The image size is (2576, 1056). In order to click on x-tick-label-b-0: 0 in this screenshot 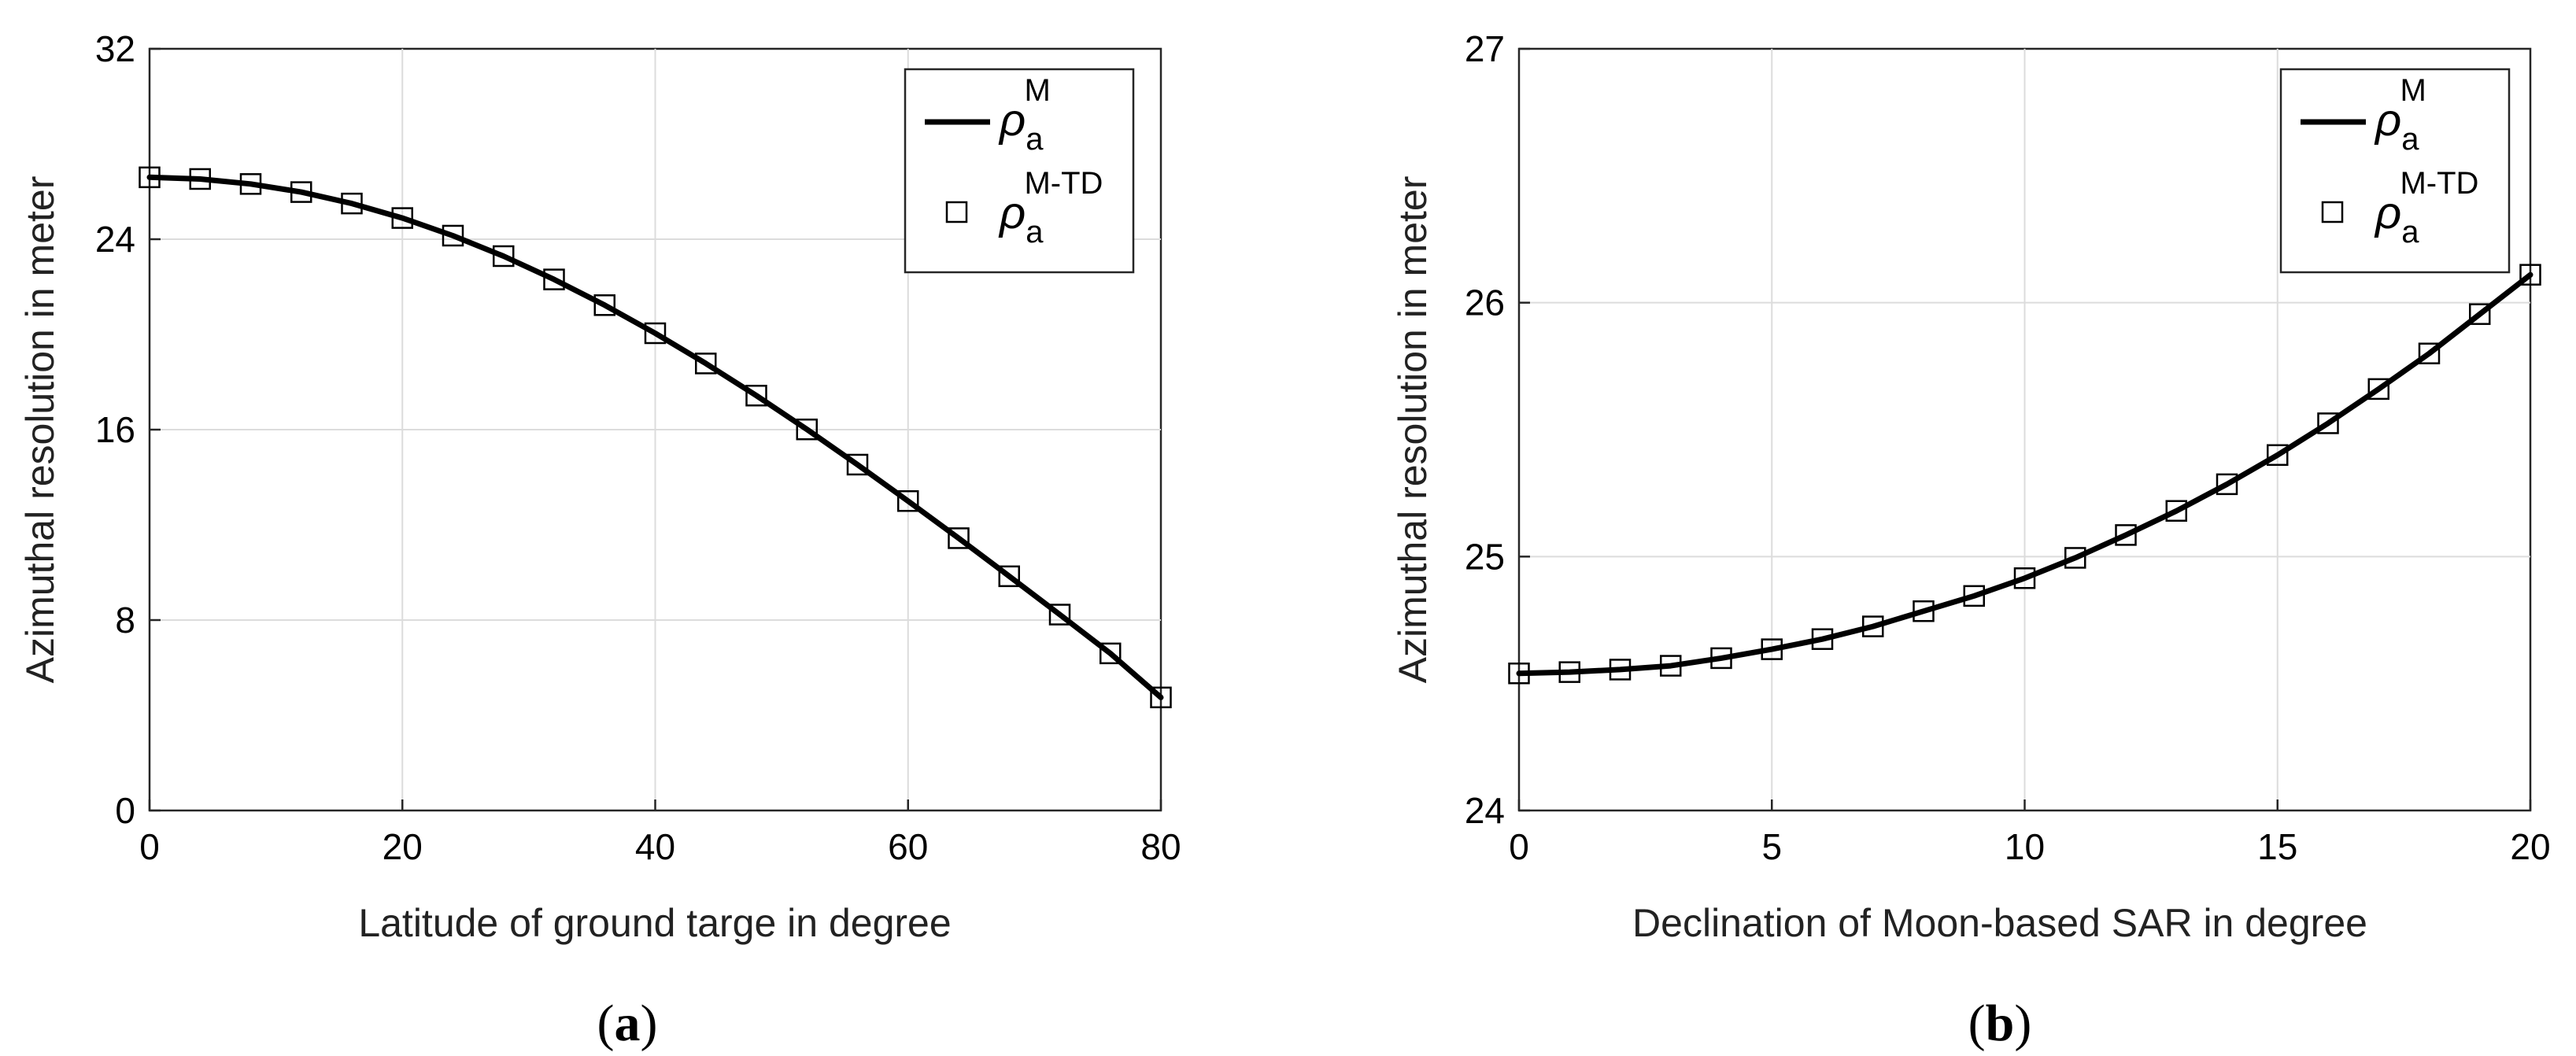, I will do `click(1519, 846)`.